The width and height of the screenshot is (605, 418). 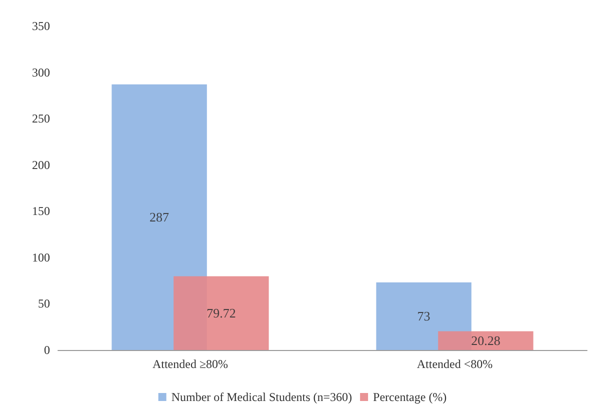 I want to click on data-label: 79.72, so click(x=221, y=313).